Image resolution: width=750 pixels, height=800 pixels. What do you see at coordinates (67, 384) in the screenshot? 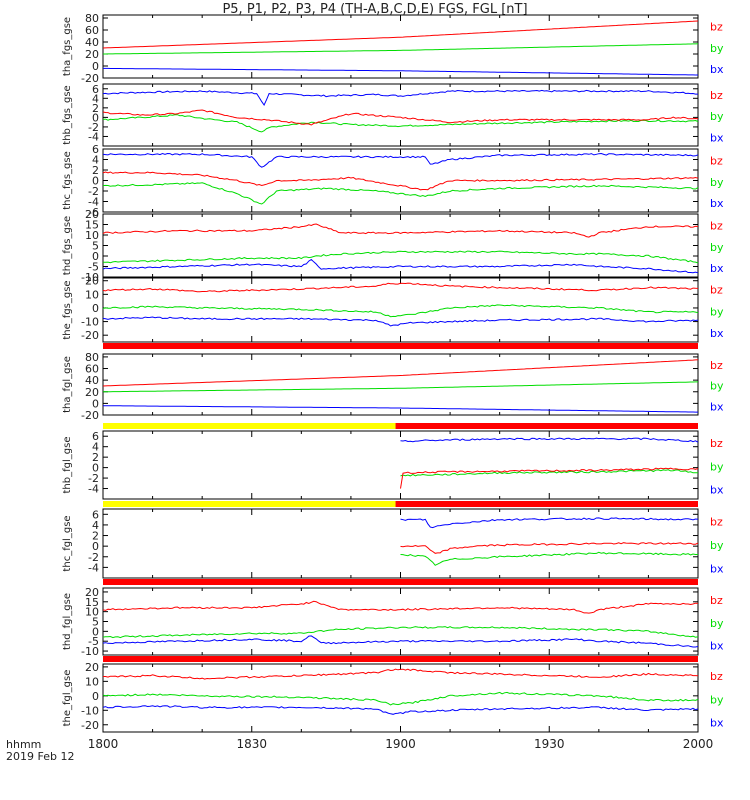
I see `panel-ylabel: tha_fgl_gse` at bounding box center [67, 384].